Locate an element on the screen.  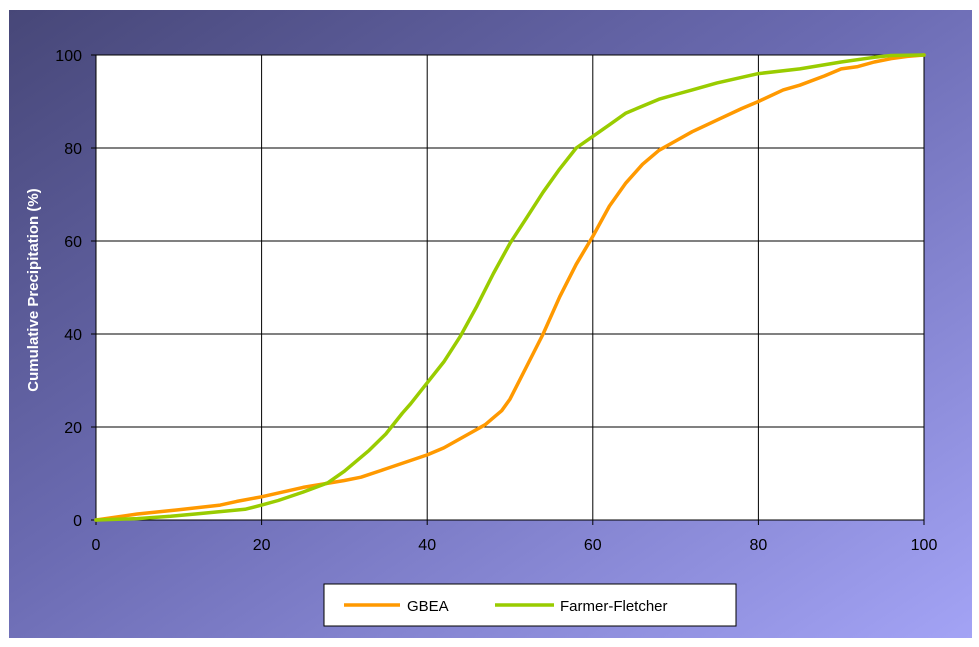
x-tick-label: 60 is located at coordinates (593, 545).